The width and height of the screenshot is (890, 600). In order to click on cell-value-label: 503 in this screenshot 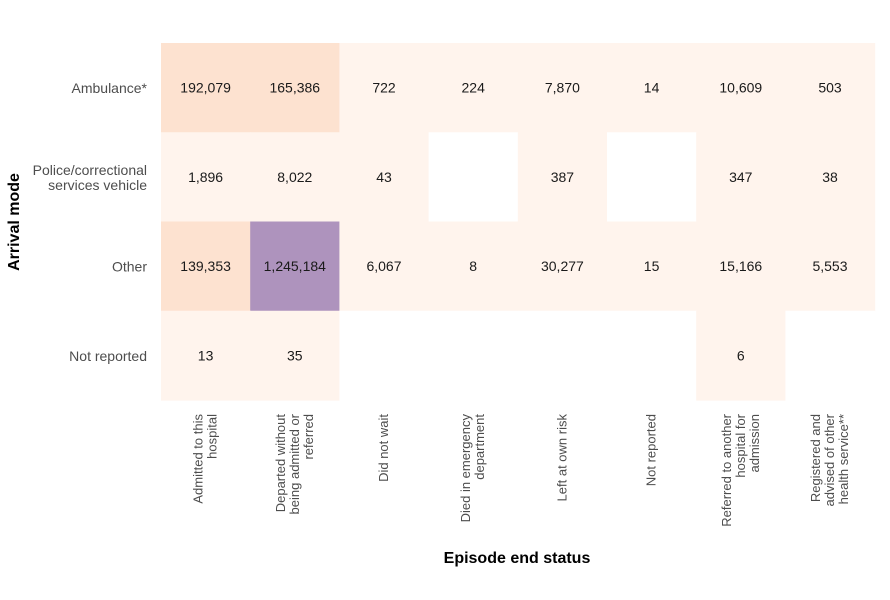, I will do `click(830, 88)`.